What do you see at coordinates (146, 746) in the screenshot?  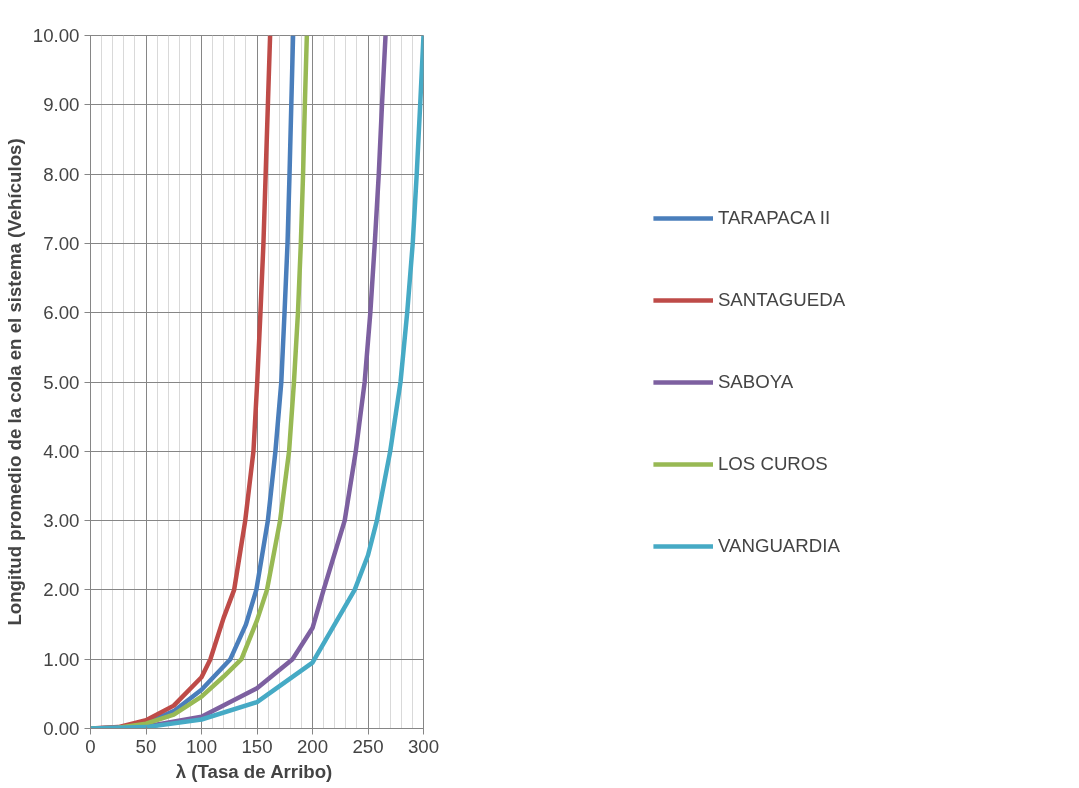 I see `x-tick-label: 50` at bounding box center [146, 746].